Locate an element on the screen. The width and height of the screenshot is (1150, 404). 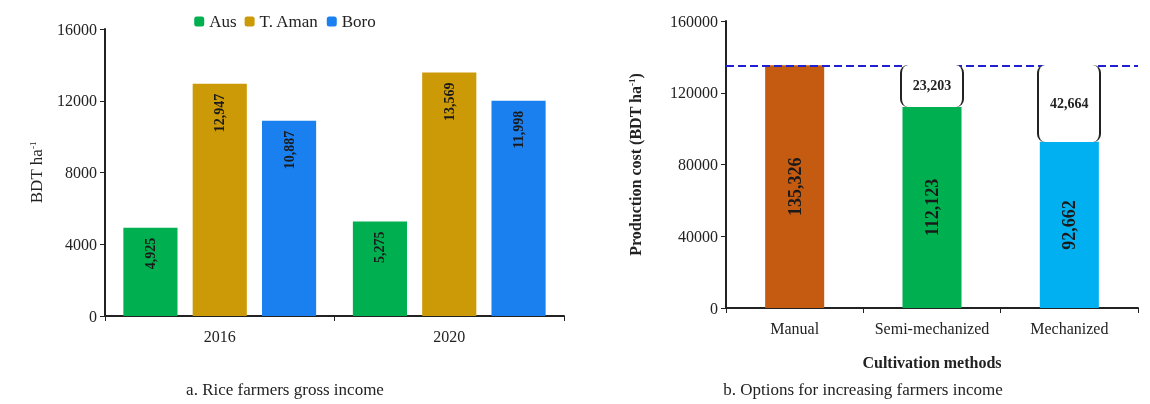
x-tick-label: Semi-mechanized is located at coordinates (932, 328).